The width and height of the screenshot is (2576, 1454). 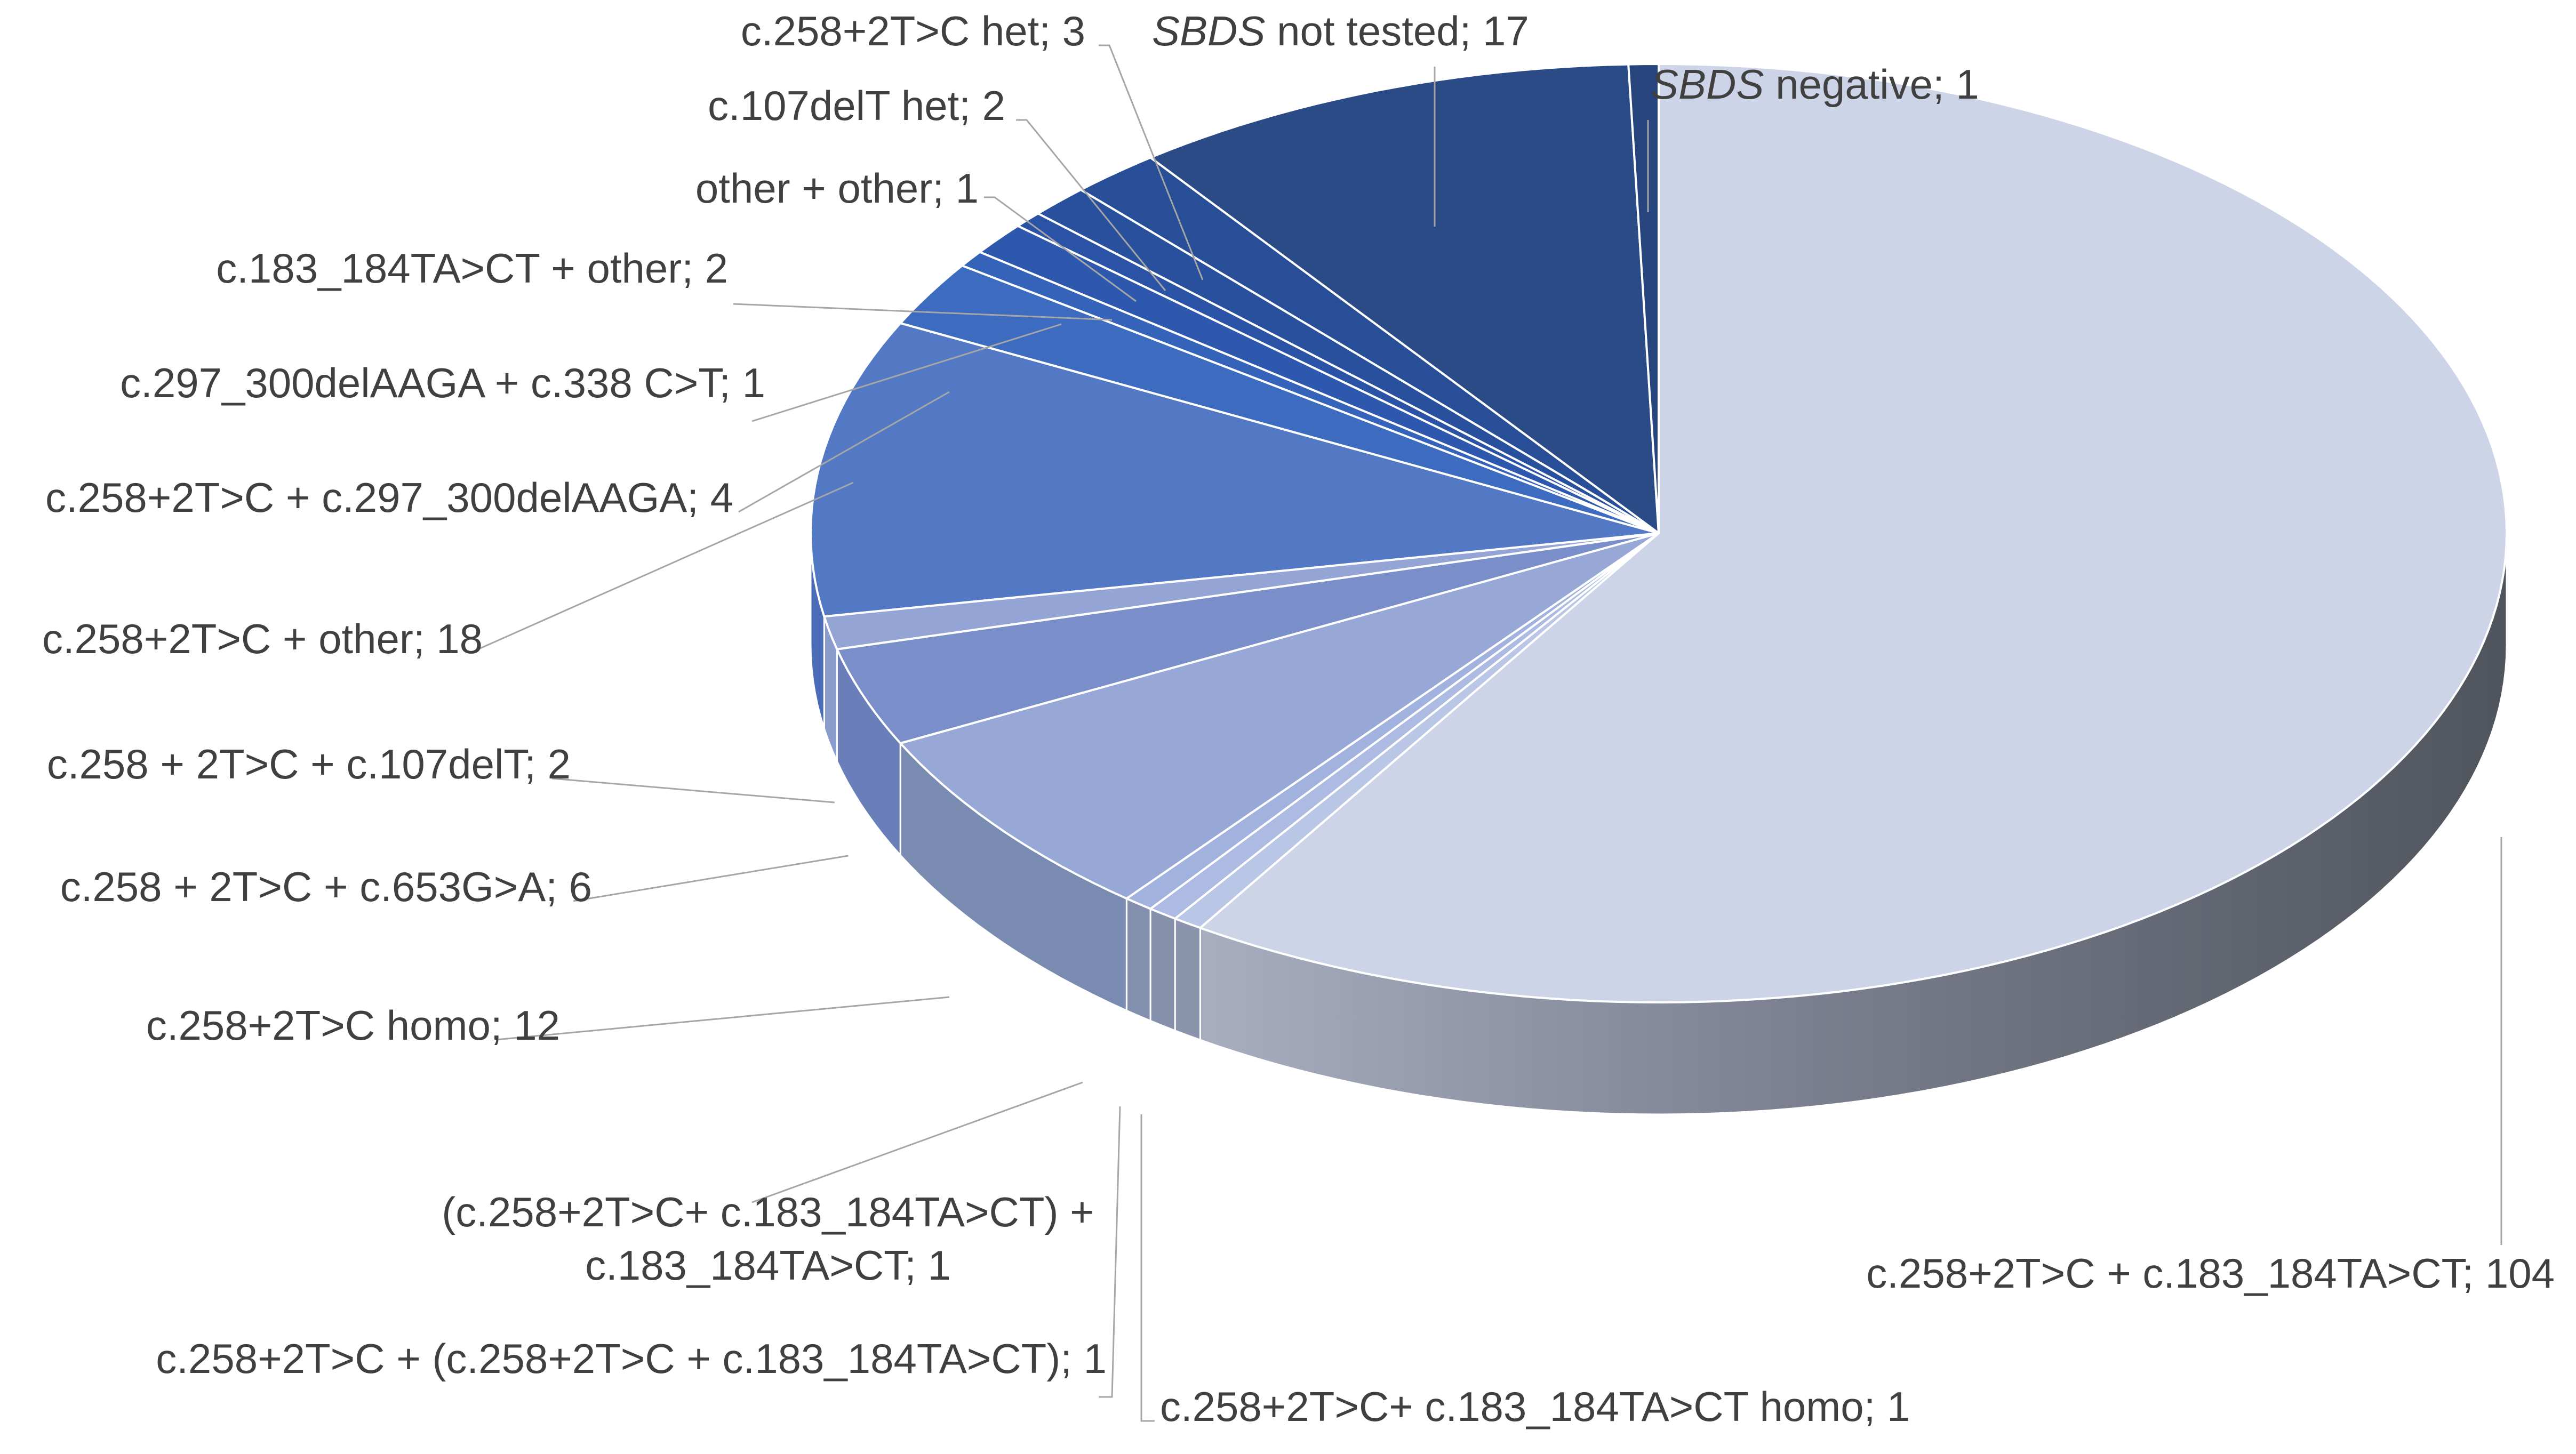 I want to click on leader-line-c-258-2t-c-c-183-184ta-ct-homo, so click(x=1147, y=1268).